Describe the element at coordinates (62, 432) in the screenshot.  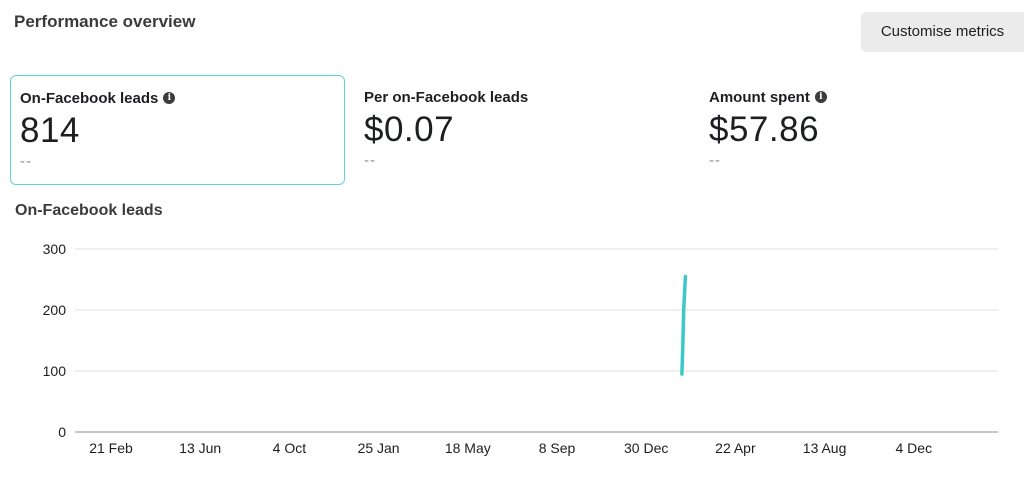
I see `y-tick-label: 0` at that location.